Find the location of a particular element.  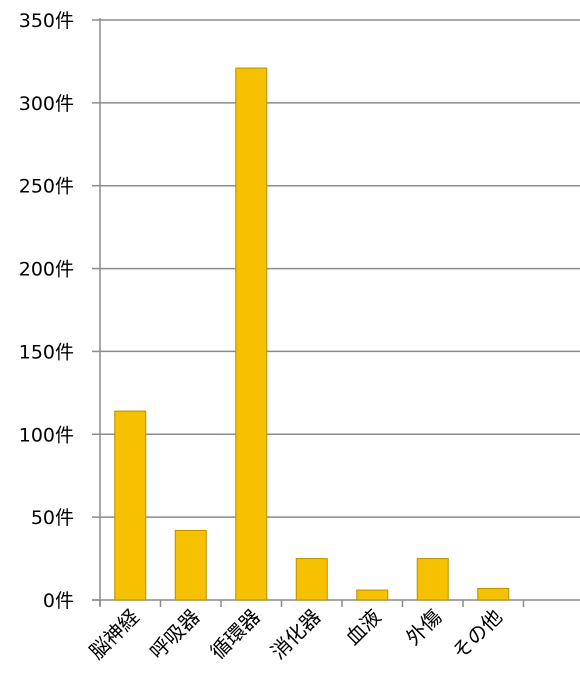

x-tick-labels: 脳神経 呼吸器 循環器 消化器 血液 外傷 その他 is located at coordinates (295, 634).